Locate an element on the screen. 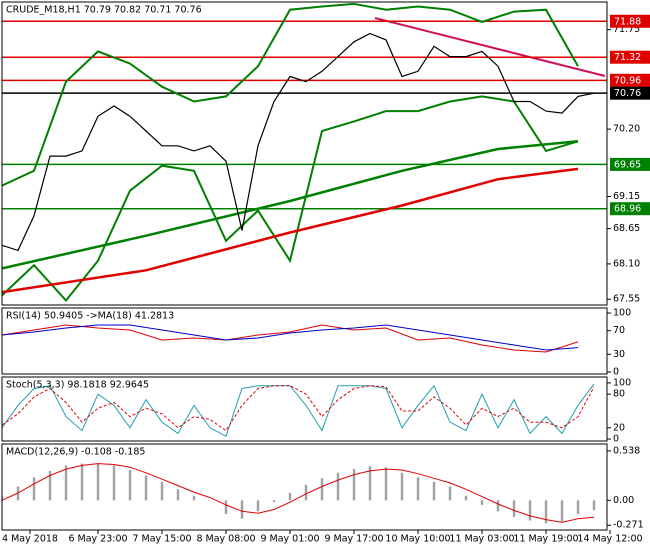 This screenshot has height=550, width=650. level-label: 71.88 is located at coordinates (627, 21).